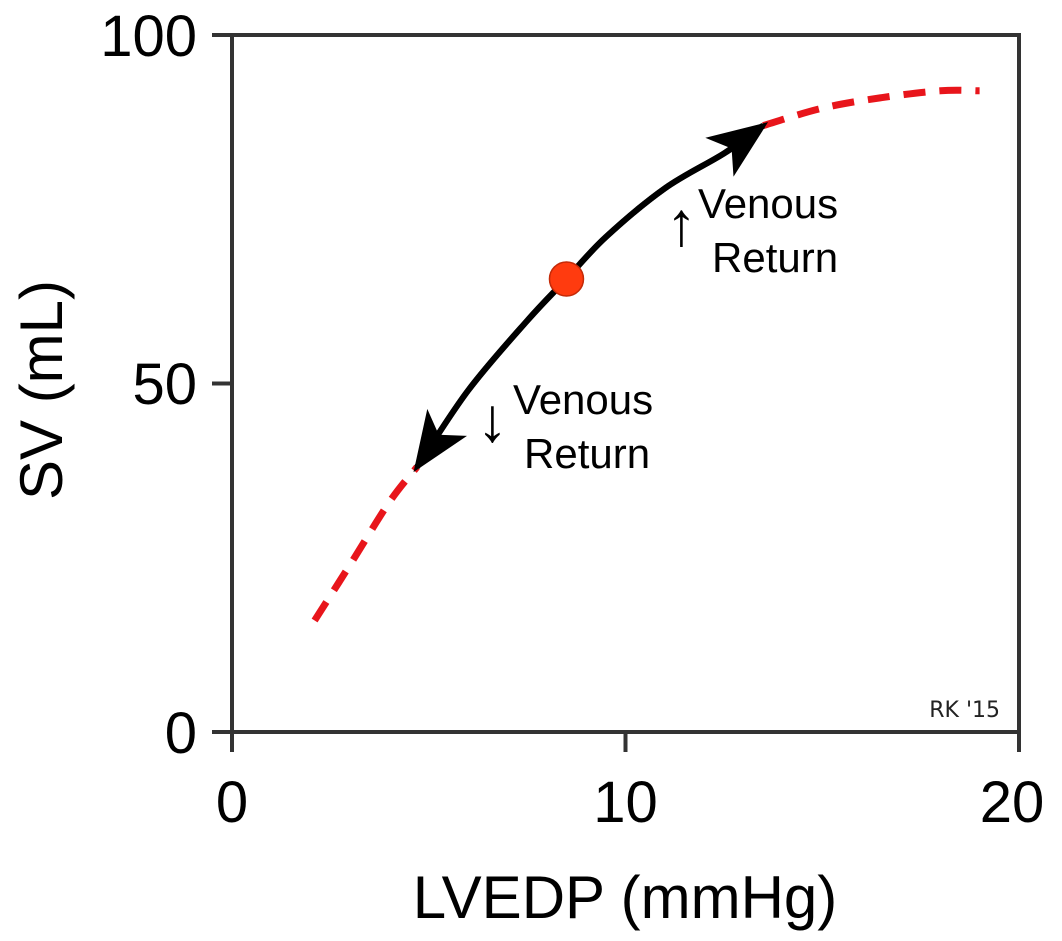  I want to click on annotation-up-line1: Venous, so click(768, 203).